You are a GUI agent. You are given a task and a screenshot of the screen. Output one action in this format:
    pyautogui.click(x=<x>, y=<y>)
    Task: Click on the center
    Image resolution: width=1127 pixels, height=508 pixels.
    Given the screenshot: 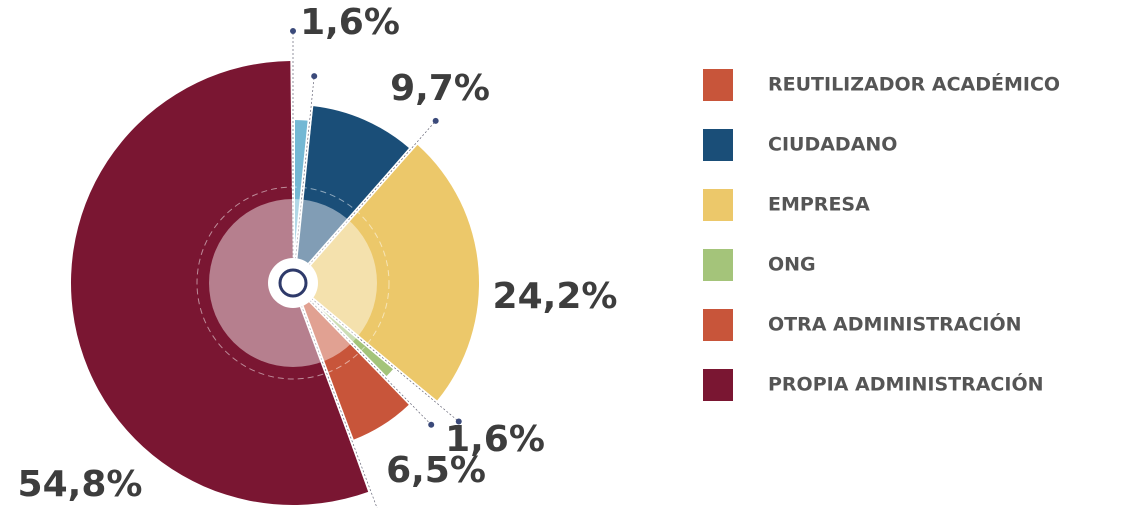 What is the action you would take?
    pyautogui.click(x=293, y=283)
    